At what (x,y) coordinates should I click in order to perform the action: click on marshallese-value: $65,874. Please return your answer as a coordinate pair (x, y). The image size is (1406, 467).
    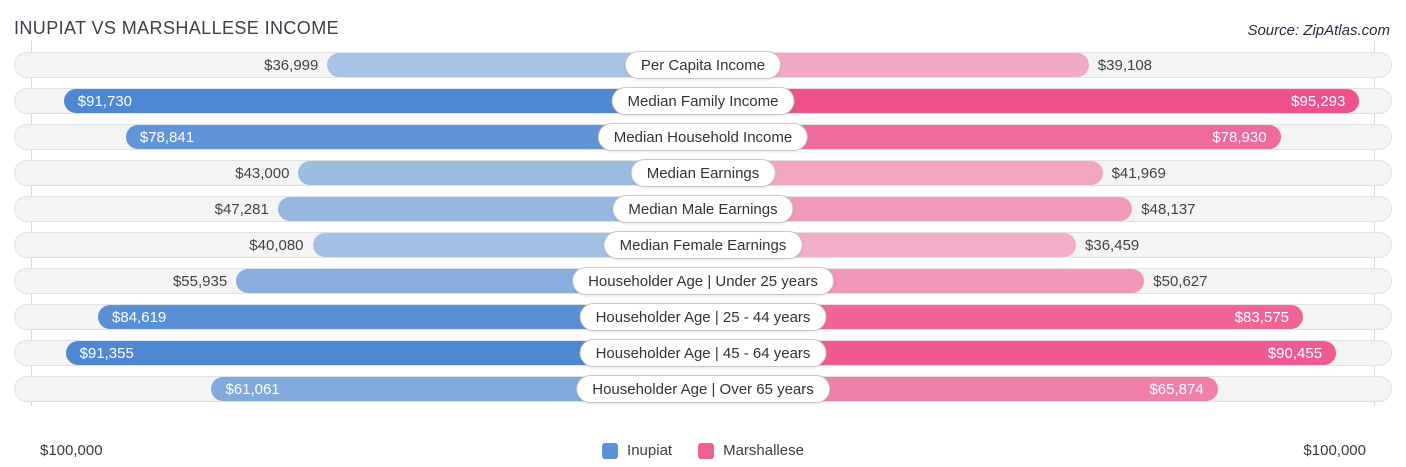
    Looking at the image, I should click on (1176, 389).